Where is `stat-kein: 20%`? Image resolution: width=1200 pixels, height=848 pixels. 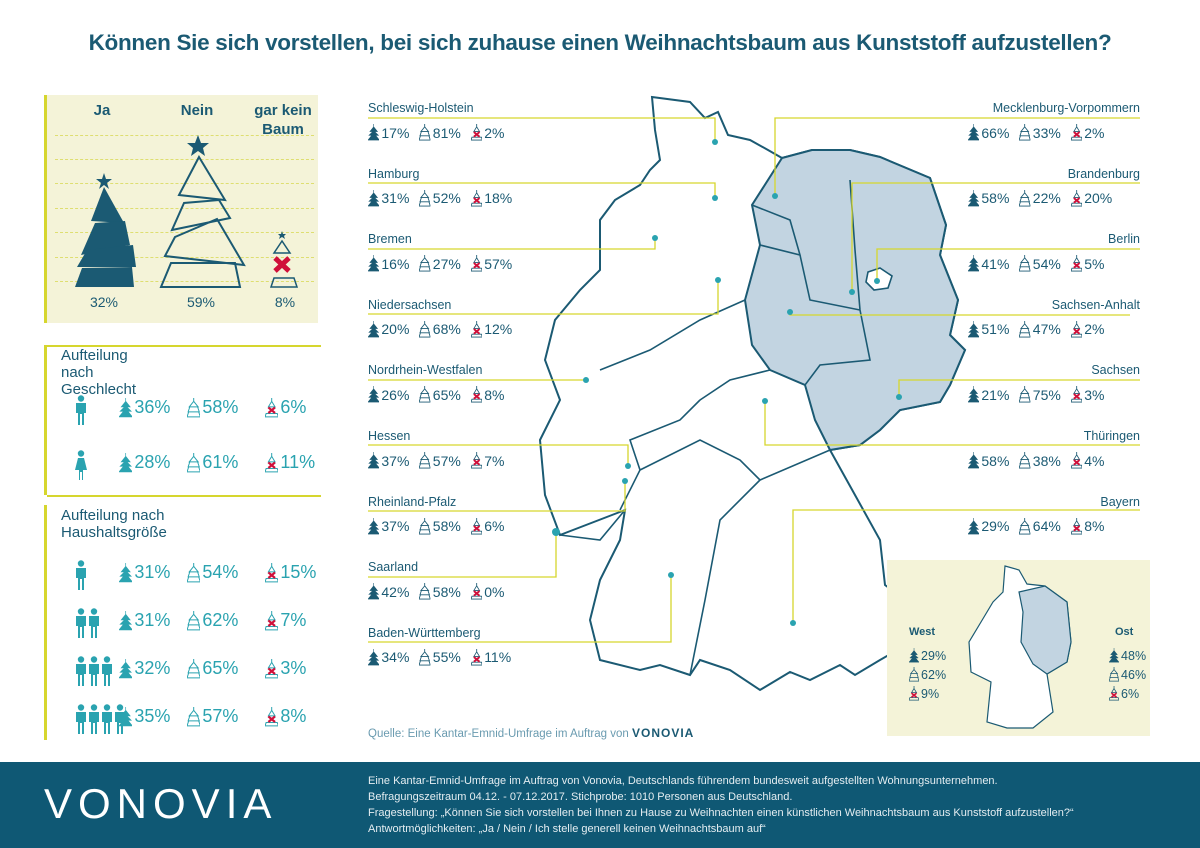
stat-kein: 20% is located at coordinates (1091, 198).